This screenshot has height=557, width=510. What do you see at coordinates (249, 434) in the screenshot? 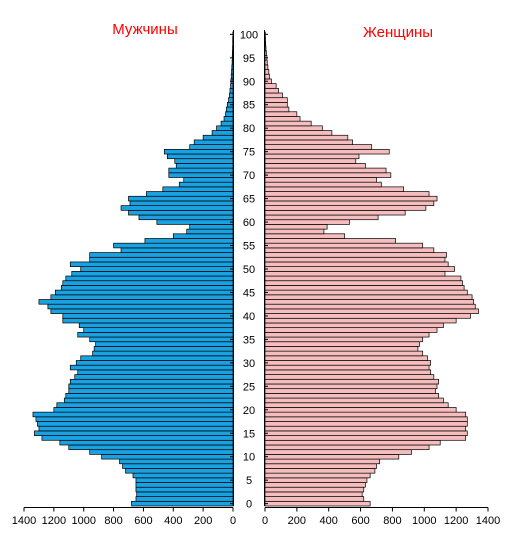
I see `age-tick-label: 15` at bounding box center [249, 434].